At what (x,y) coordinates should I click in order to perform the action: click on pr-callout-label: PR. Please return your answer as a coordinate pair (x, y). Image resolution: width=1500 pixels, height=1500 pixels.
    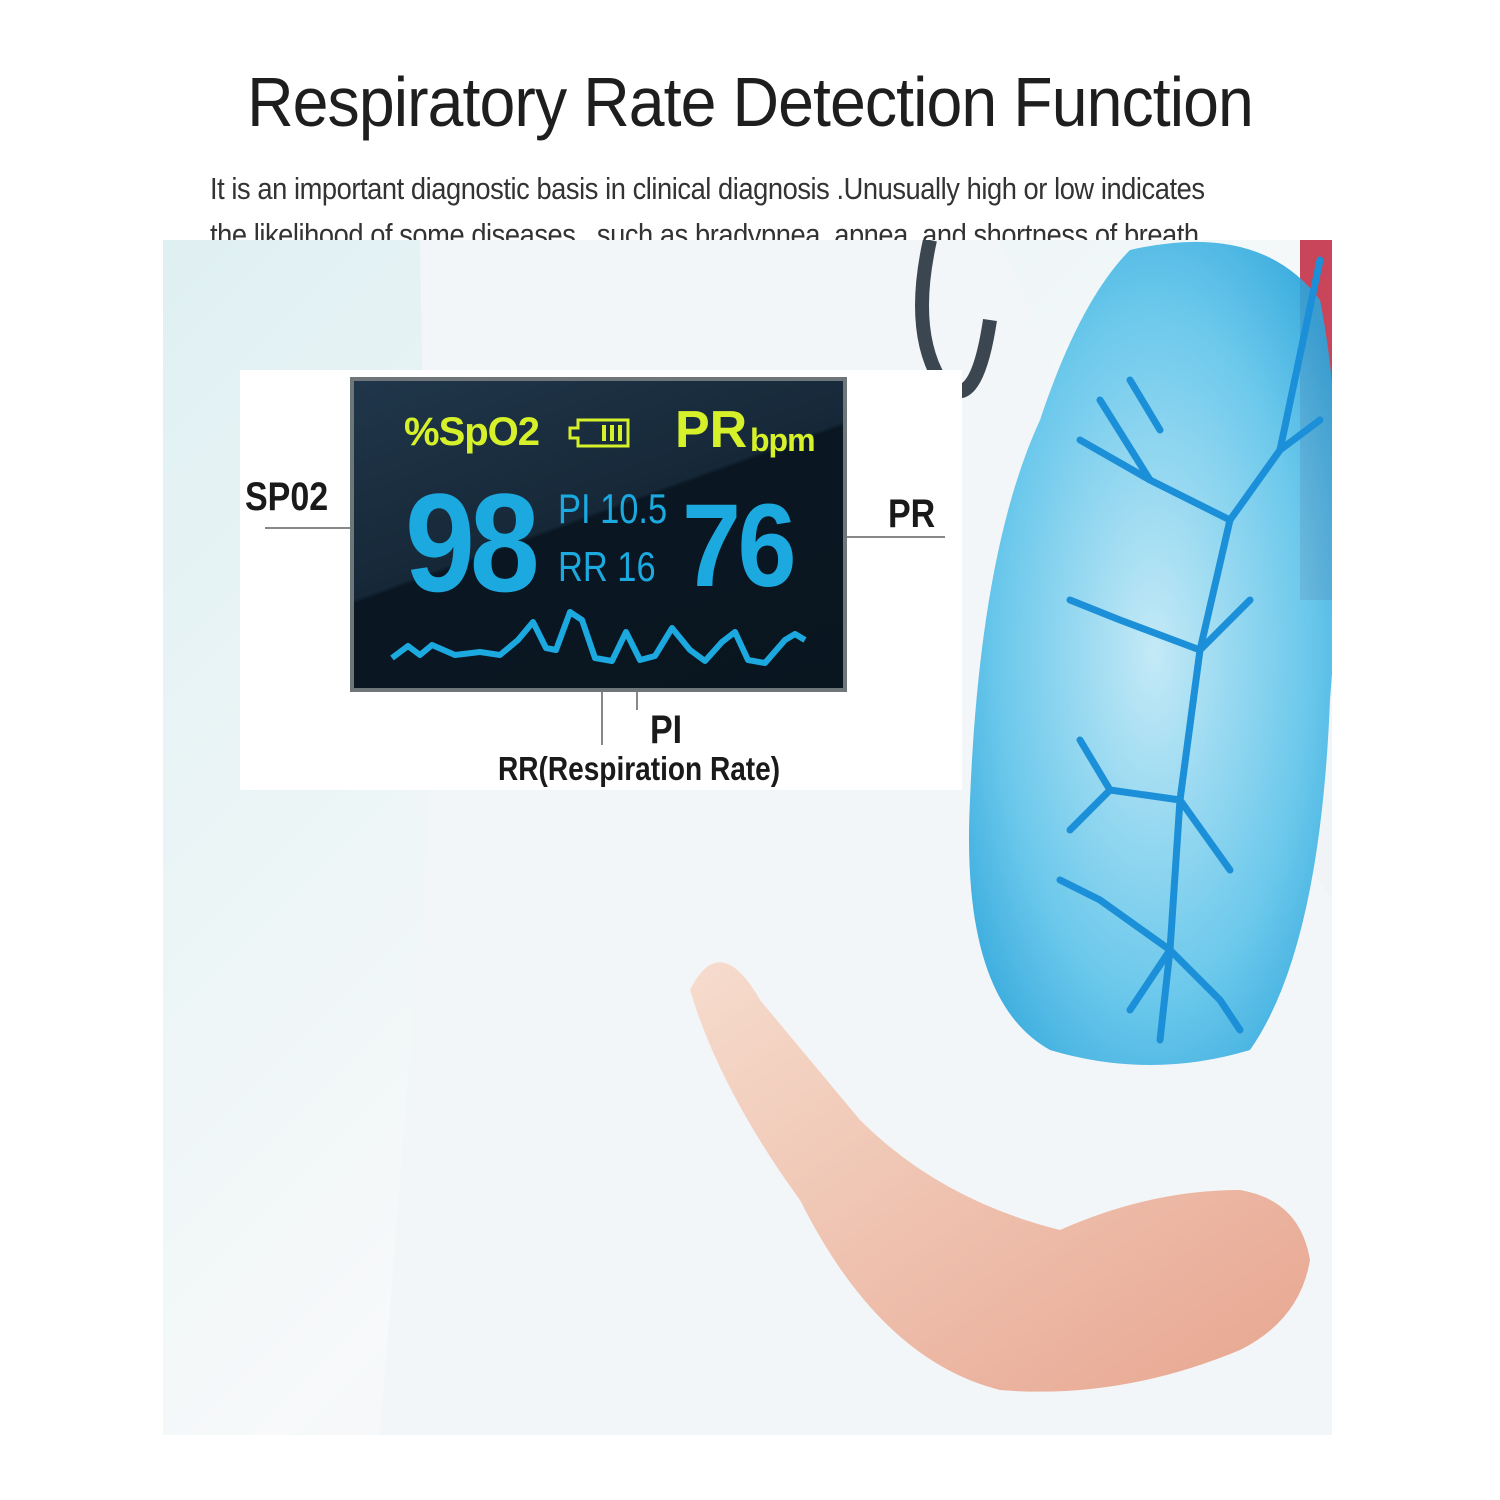
    Looking at the image, I should click on (912, 514).